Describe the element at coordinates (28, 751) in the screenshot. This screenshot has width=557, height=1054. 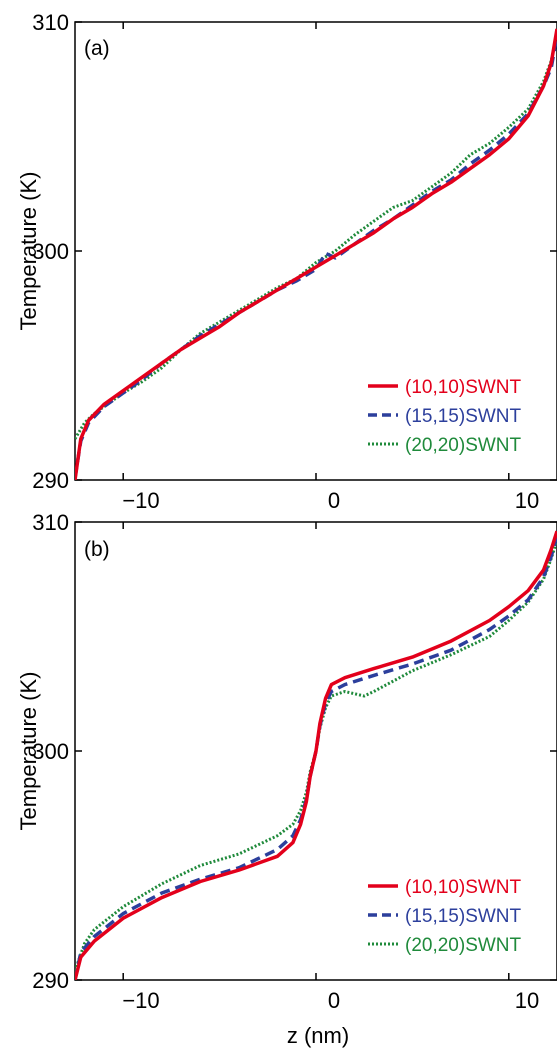
I see `y-axis-label-b: Temperature (K)` at that location.